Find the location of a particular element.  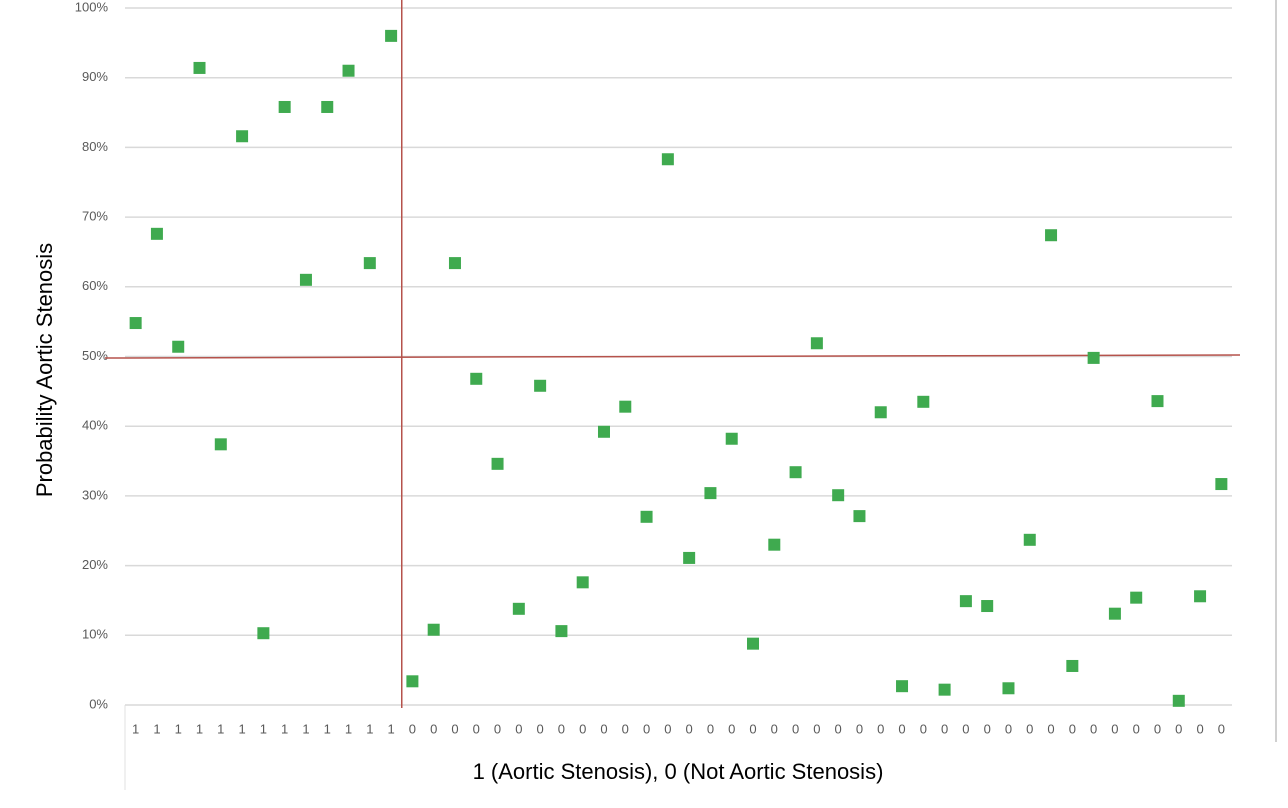

y-tick-label: 70% is located at coordinates (95, 216).